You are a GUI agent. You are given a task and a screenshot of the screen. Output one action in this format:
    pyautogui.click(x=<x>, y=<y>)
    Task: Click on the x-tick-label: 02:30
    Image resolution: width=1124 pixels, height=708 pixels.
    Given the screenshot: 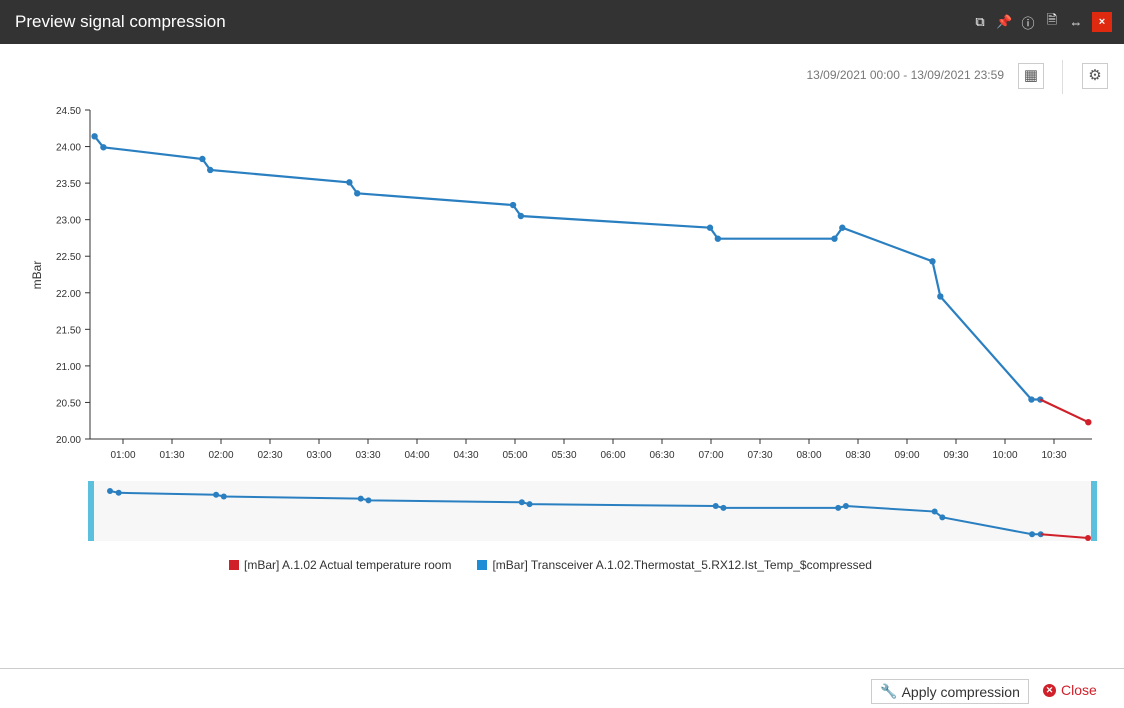 What is the action you would take?
    pyautogui.click(x=269, y=455)
    